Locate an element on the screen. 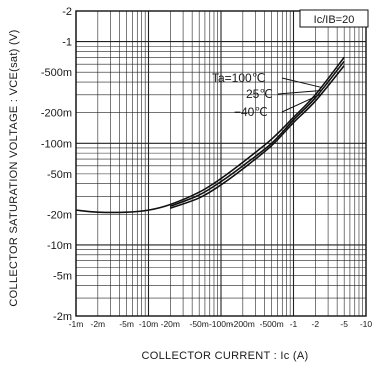  annotation-25c: 25℃ is located at coordinates (259, 94).